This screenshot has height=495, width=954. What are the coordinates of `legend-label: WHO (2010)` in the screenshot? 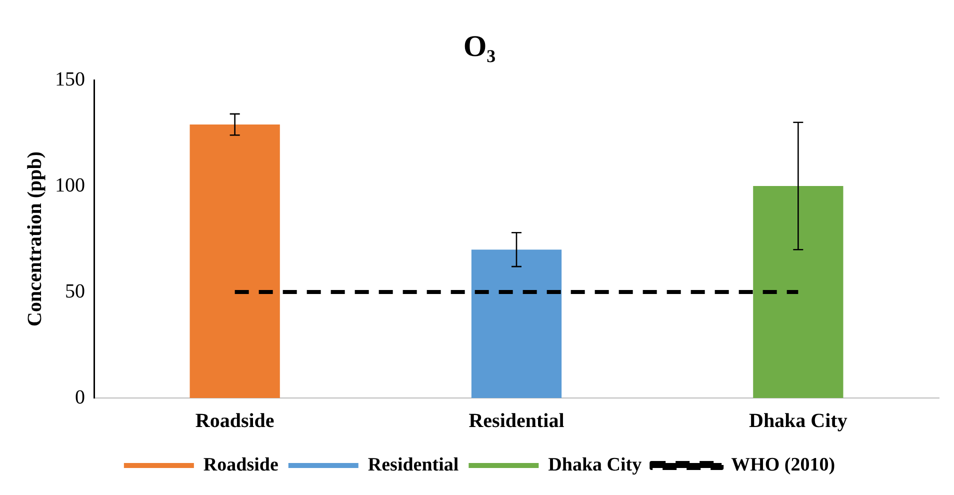 It's located at (783, 465).